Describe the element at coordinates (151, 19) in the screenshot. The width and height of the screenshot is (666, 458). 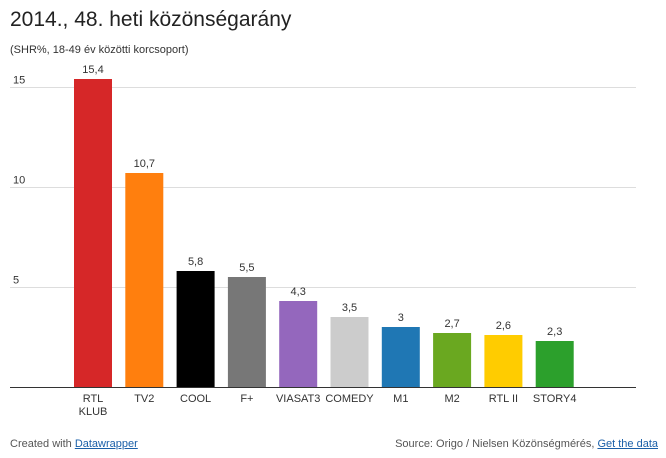
I see `chart-title: 2014., 48. heti közönségarány` at that location.